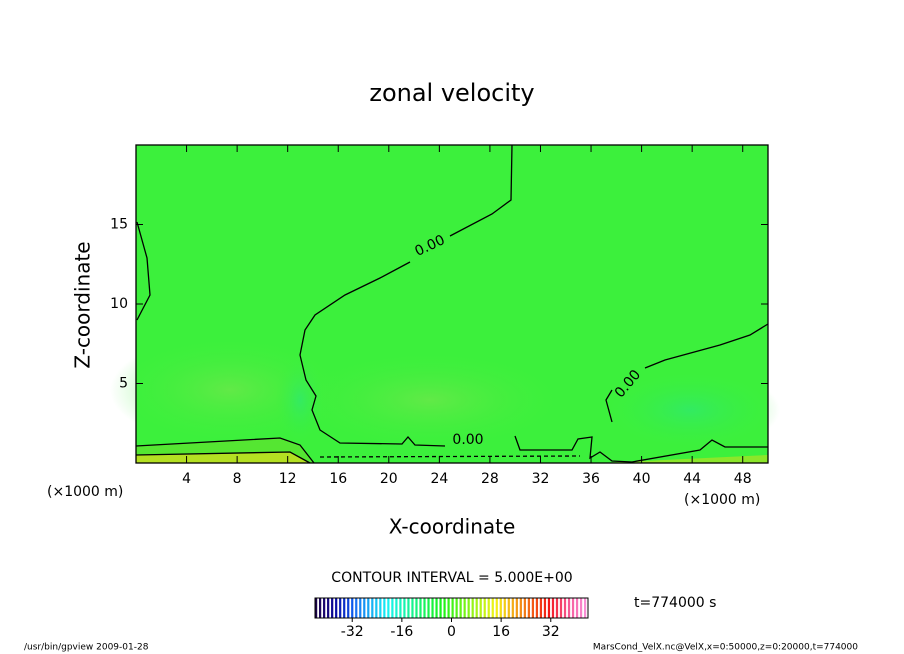 The height and width of the screenshot is (654, 904). What do you see at coordinates (439, 479) in the screenshot?
I see `x-tick-label: 24` at bounding box center [439, 479].